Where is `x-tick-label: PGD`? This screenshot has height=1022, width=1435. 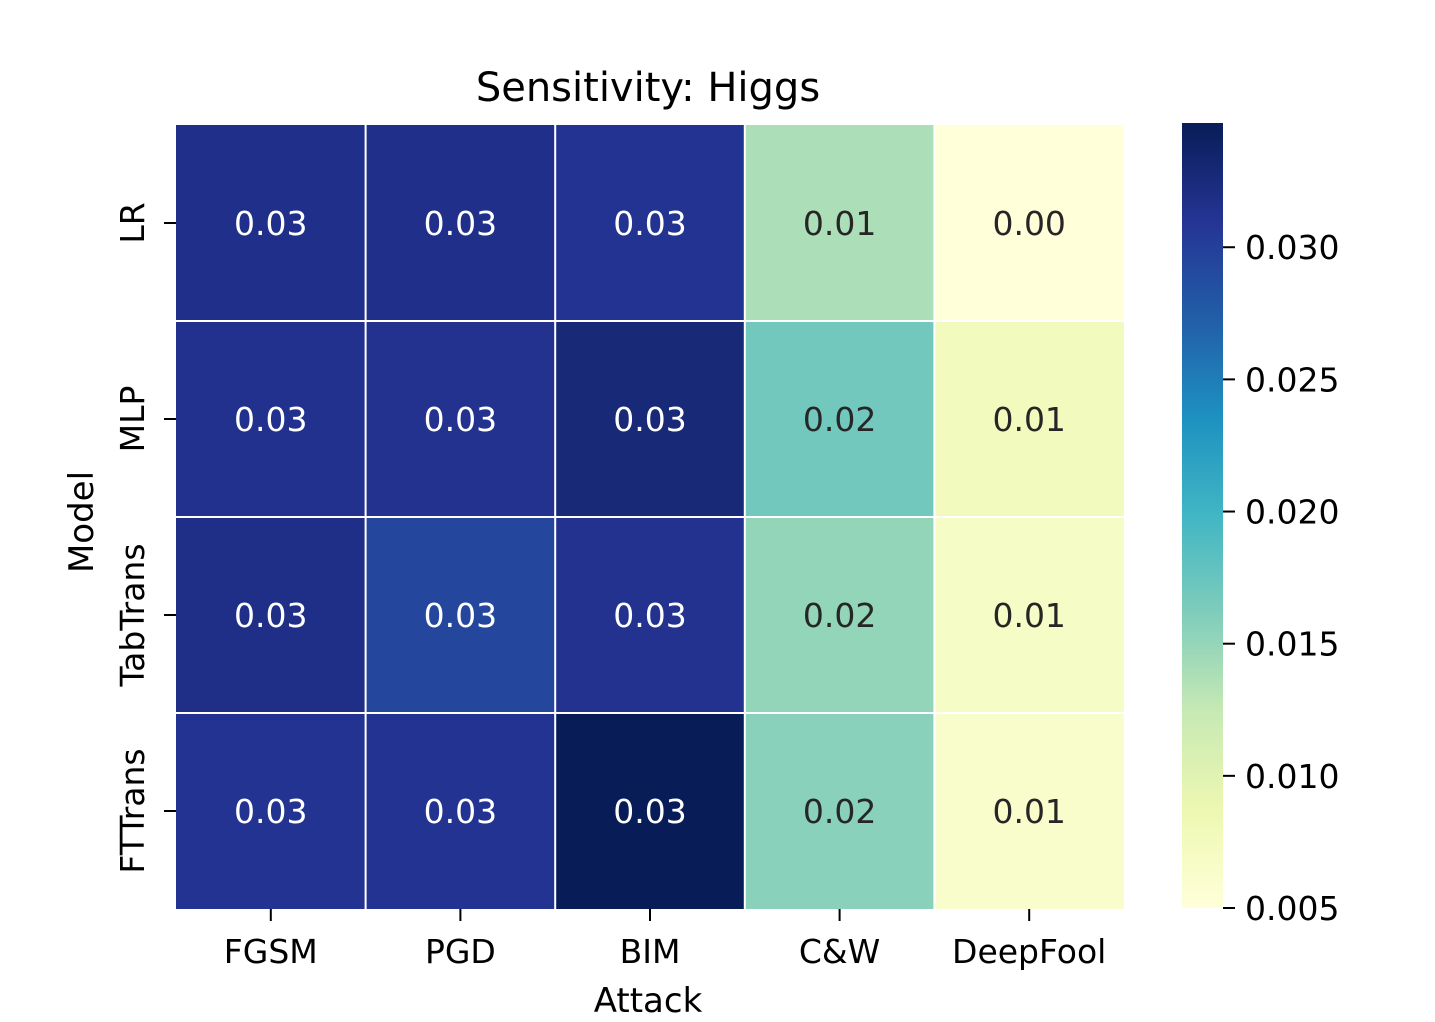
x-tick-label: PGD is located at coordinates (460, 951).